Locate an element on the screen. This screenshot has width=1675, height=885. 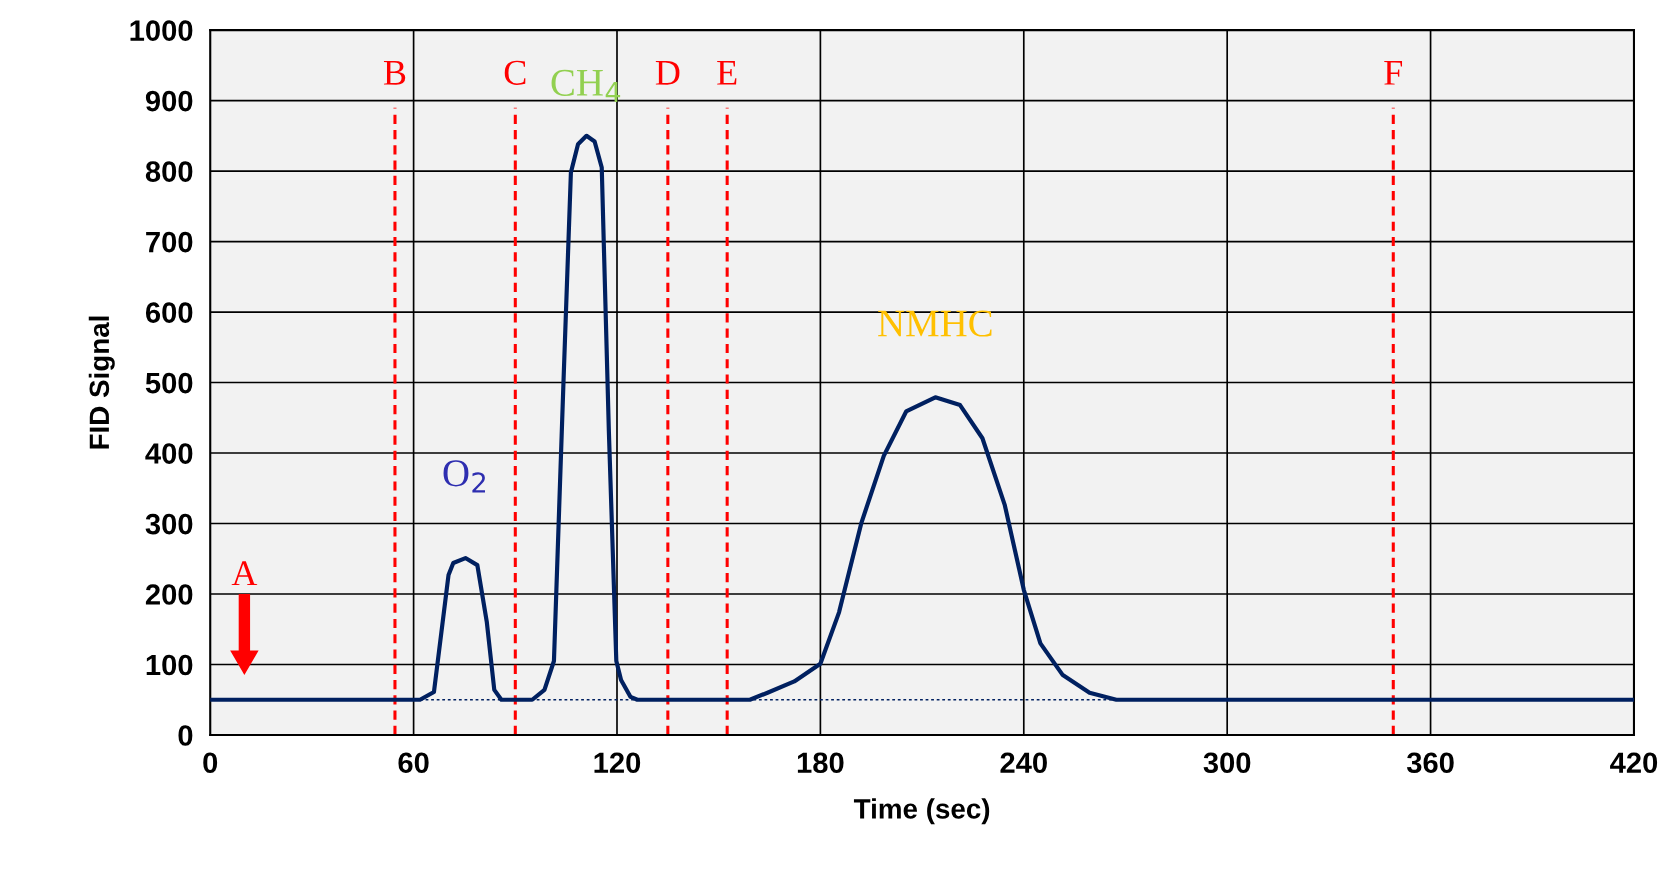
y-tick-label: 600 is located at coordinates (169, 312).